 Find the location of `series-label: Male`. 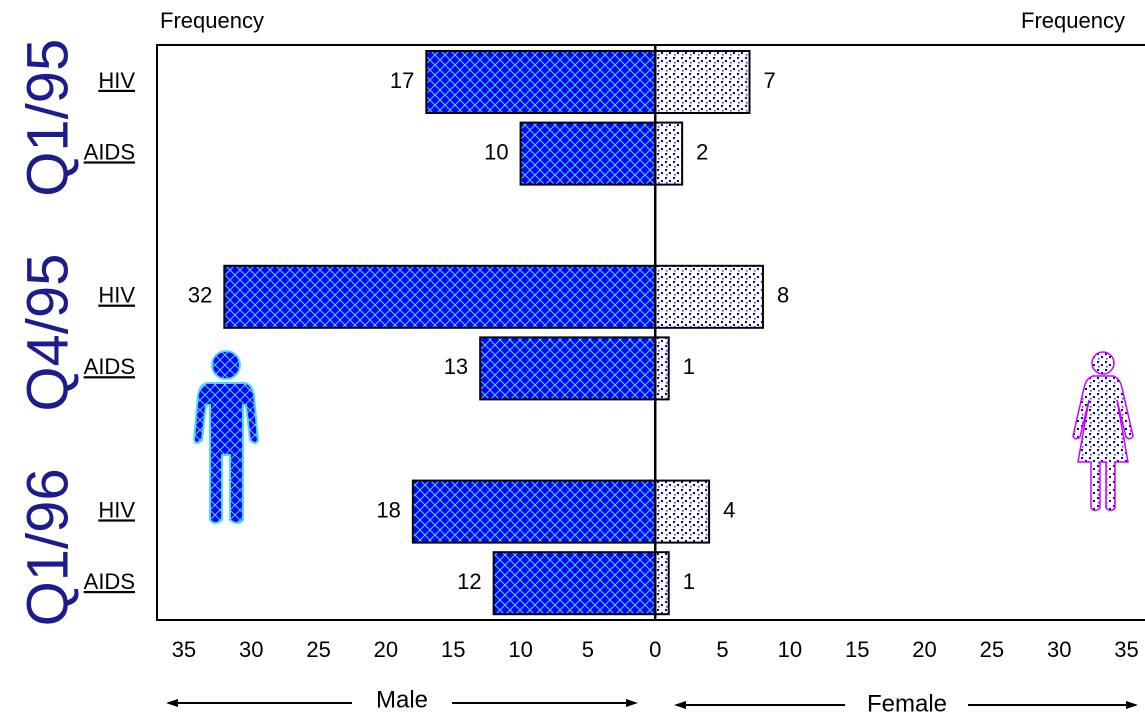

series-label: Male is located at coordinates (402, 699).